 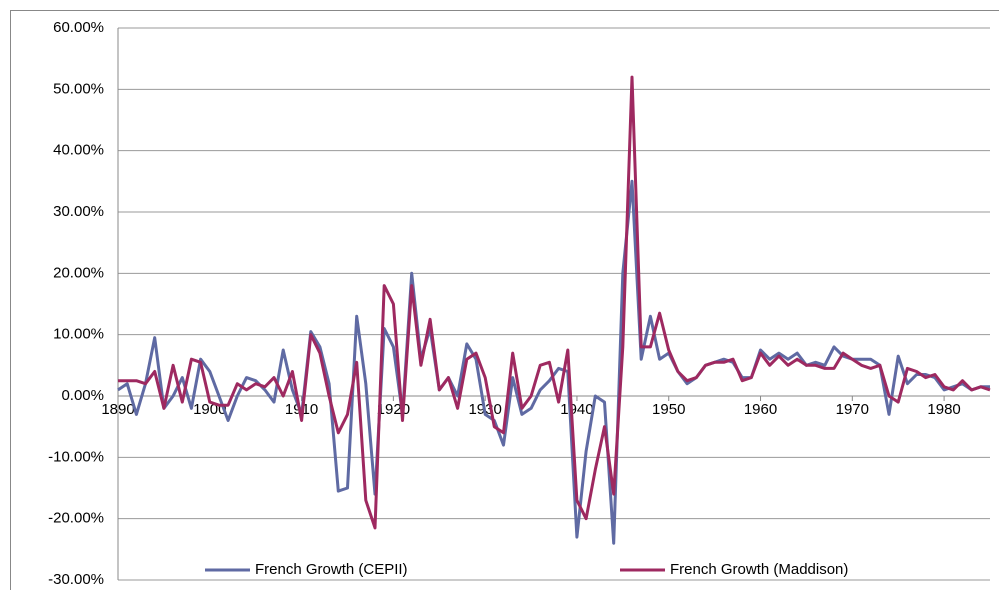 What do you see at coordinates (759, 569) in the screenshot?
I see `legend-label: French Growth (Maddison)` at bounding box center [759, 569].